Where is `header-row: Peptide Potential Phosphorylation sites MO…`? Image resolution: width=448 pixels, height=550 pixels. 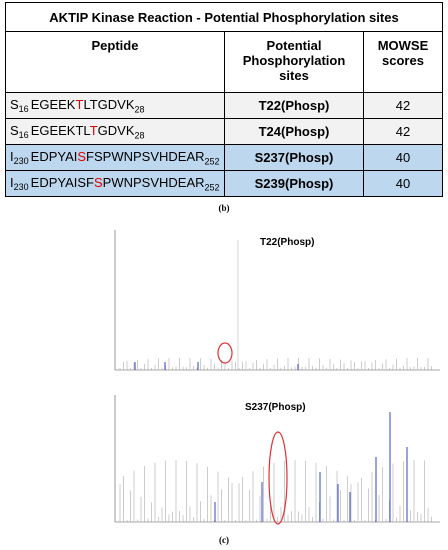 header-row: Peptide Potential Phosphorylation sites MO… is located at coordinates (224, 62).